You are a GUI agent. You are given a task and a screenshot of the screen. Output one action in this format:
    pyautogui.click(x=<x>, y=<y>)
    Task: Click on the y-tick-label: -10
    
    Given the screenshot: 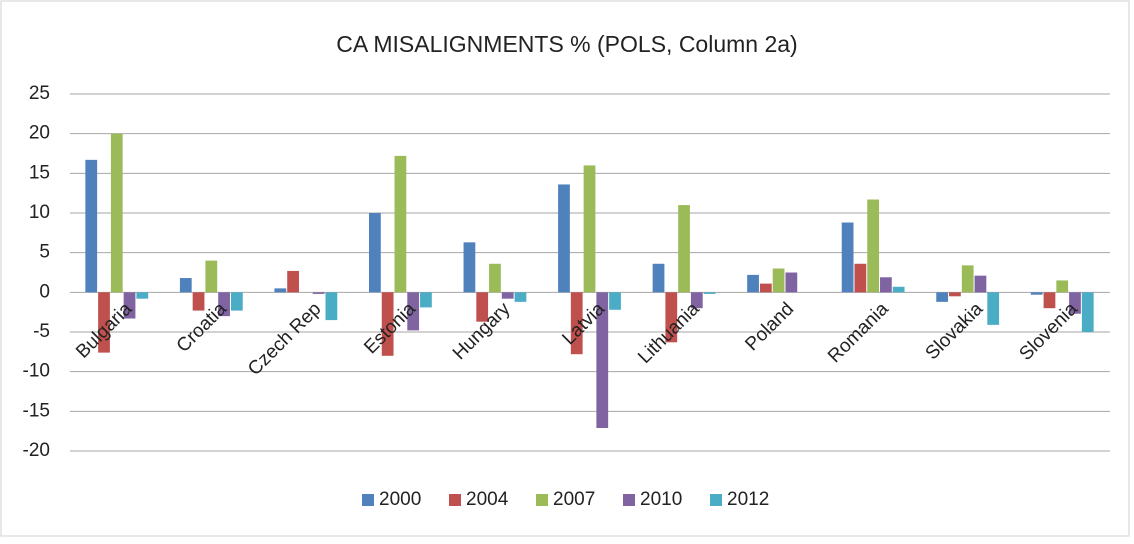 What is the action you would take?
    pyautogui.click(x=36, y=371)
    